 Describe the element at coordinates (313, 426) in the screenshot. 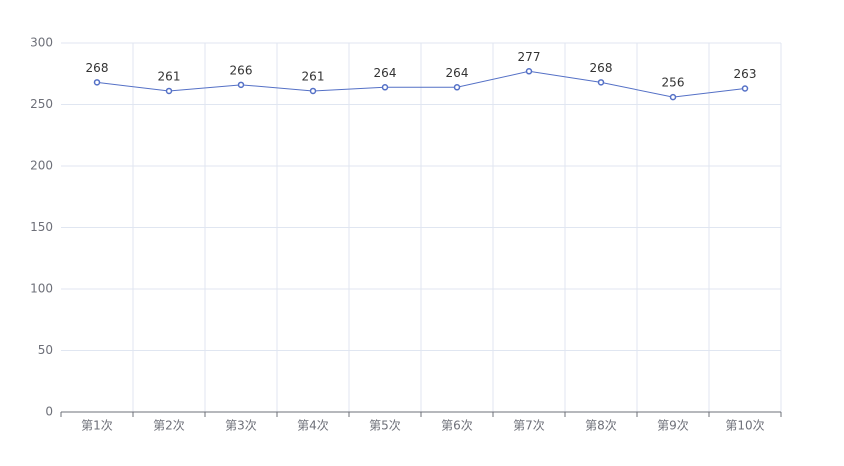

I see `x-tick-label: 第4次` at that location.